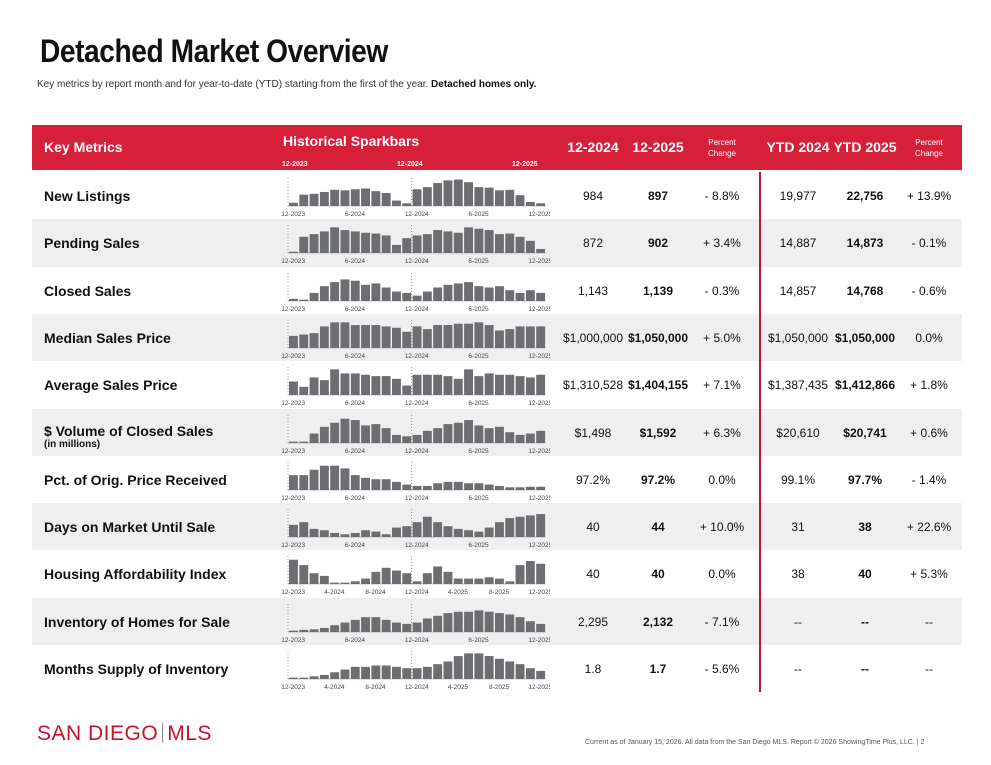 The image size is (991, 765). I want to click on divider, so click(760, 432).